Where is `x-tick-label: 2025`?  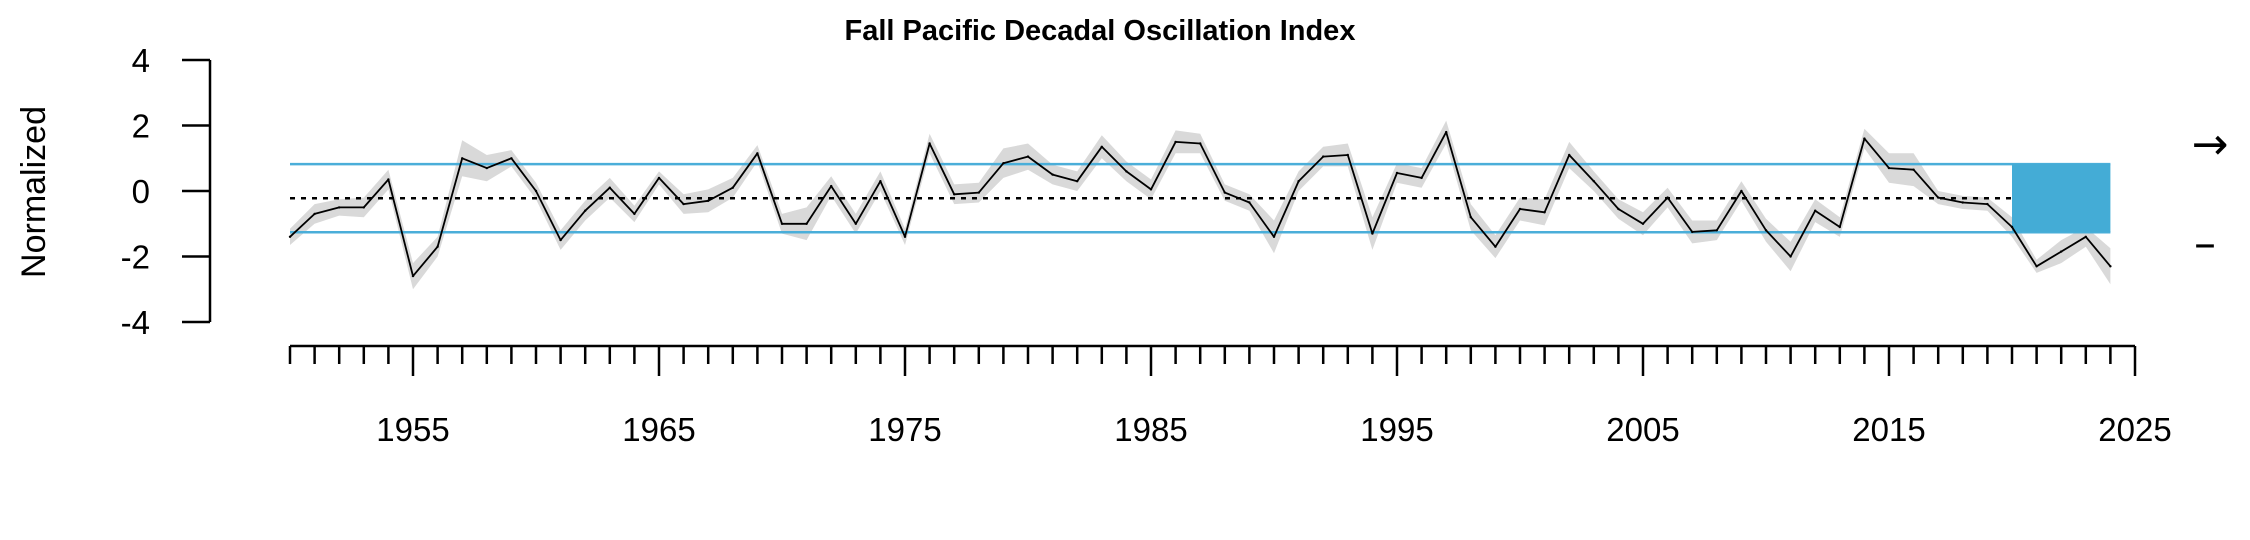
x-tick-label: 2025 is located at coordinates (2134, 429).